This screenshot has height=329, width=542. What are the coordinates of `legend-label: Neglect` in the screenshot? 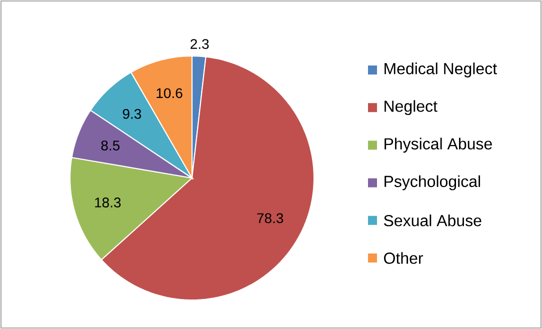 It's located at (411, 108).